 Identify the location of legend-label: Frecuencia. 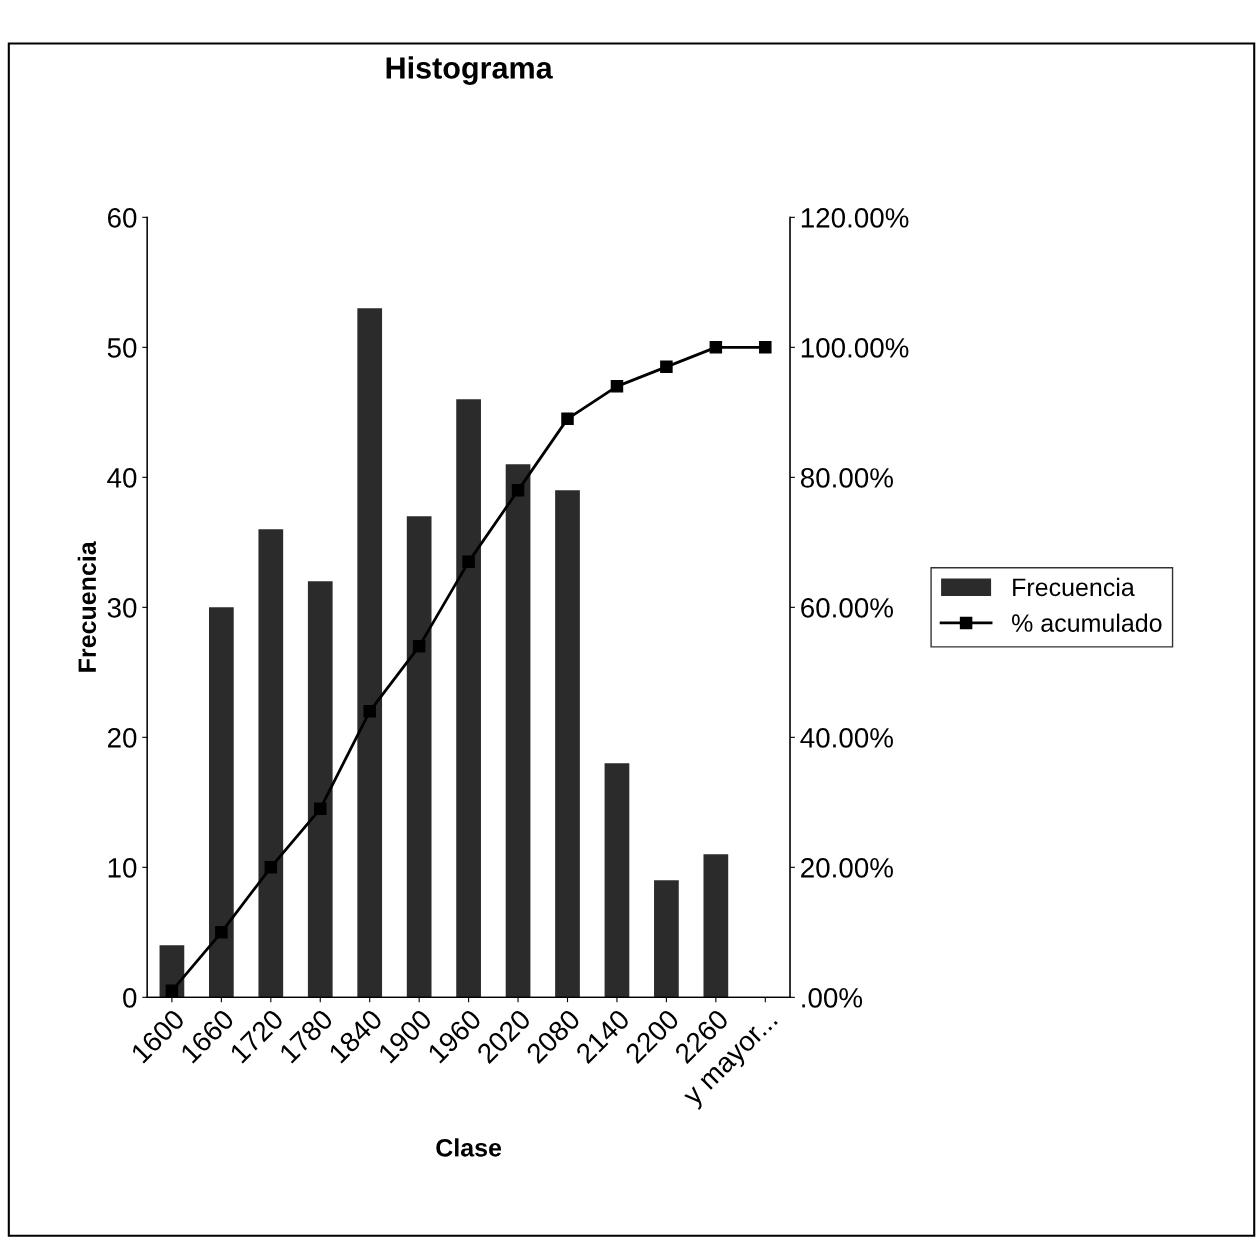
(1074, 587).